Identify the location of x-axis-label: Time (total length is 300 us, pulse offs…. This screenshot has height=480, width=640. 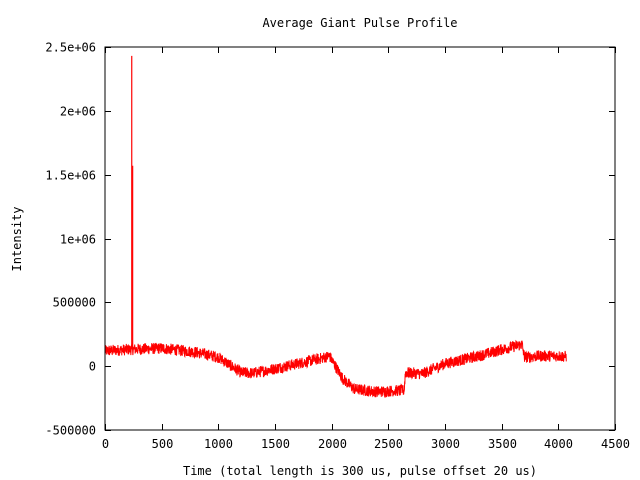
(360, 471).